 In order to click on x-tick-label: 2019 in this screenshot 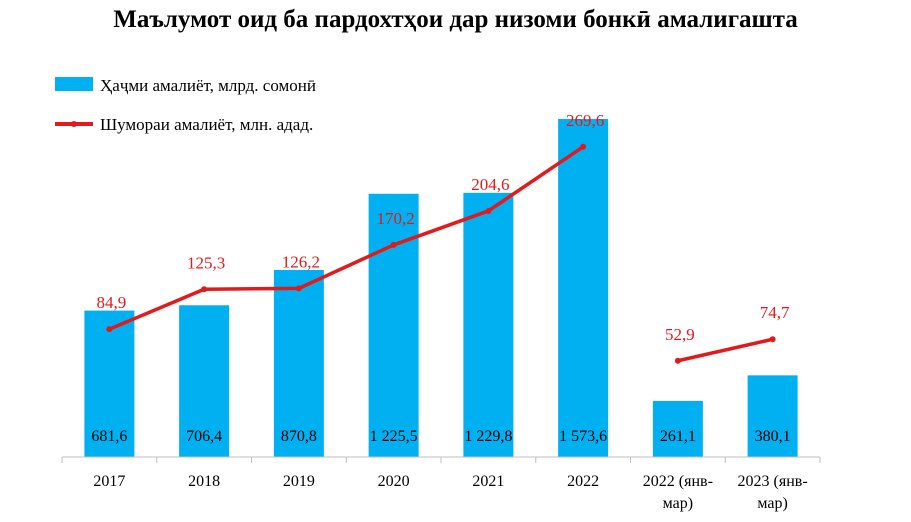, I will do `click(299, 481)`.